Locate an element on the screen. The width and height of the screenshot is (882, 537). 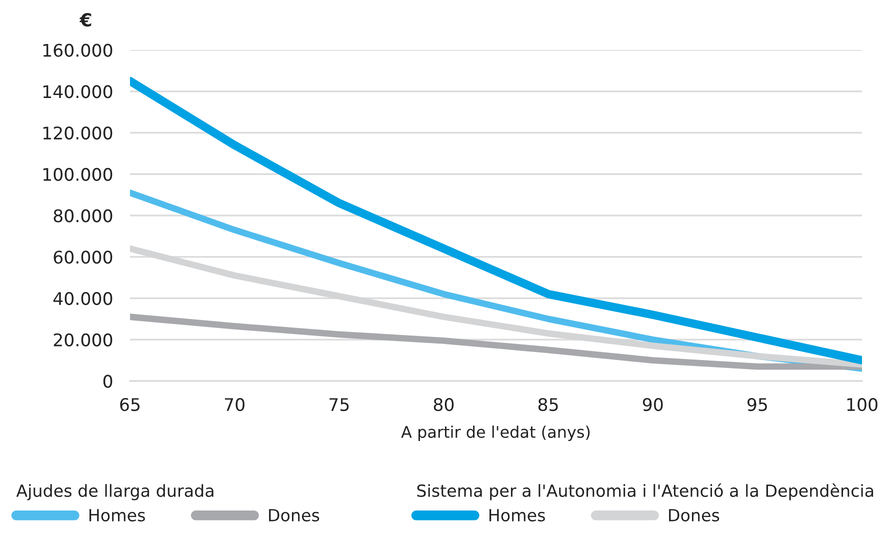
text: Ajudes de llarga durada is located at coordinates (115, 492).